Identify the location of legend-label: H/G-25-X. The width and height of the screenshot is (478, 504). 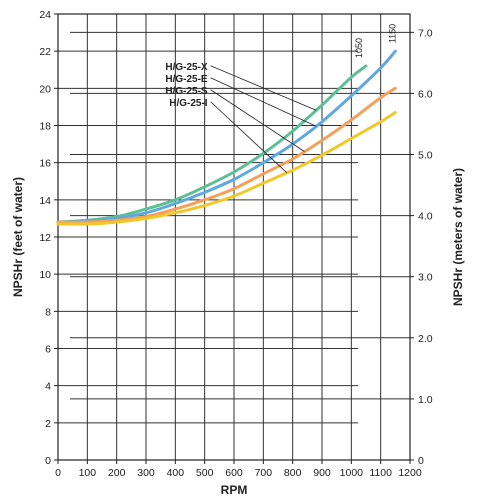
(186, 67).